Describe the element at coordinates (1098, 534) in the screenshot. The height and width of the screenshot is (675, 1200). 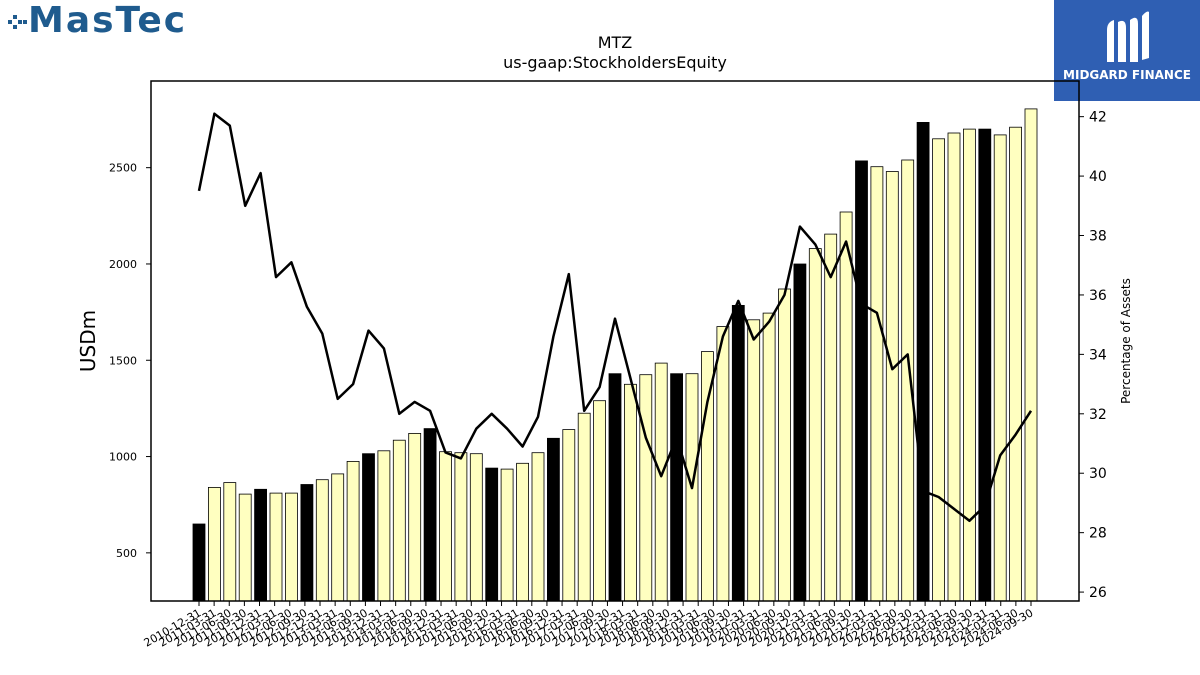
I see `y2-tick-label: 28` at that location.